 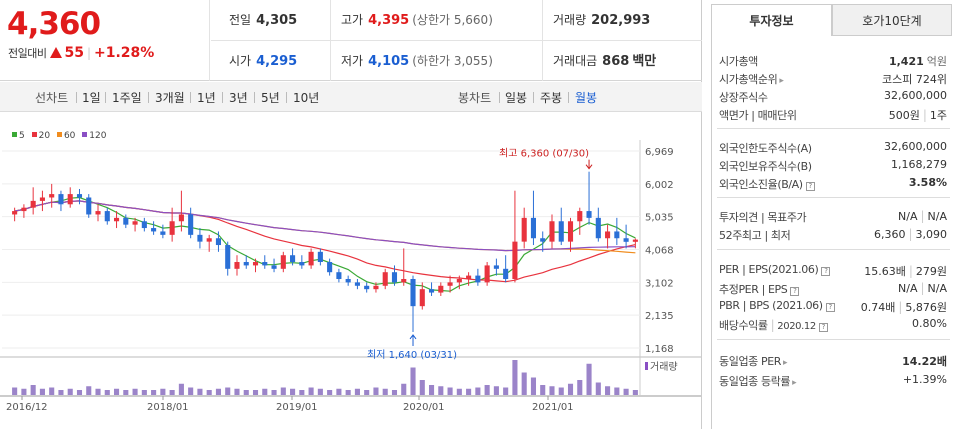 I want to click on tab-orderbook: 호가10단계, so click(x=892, y=20).